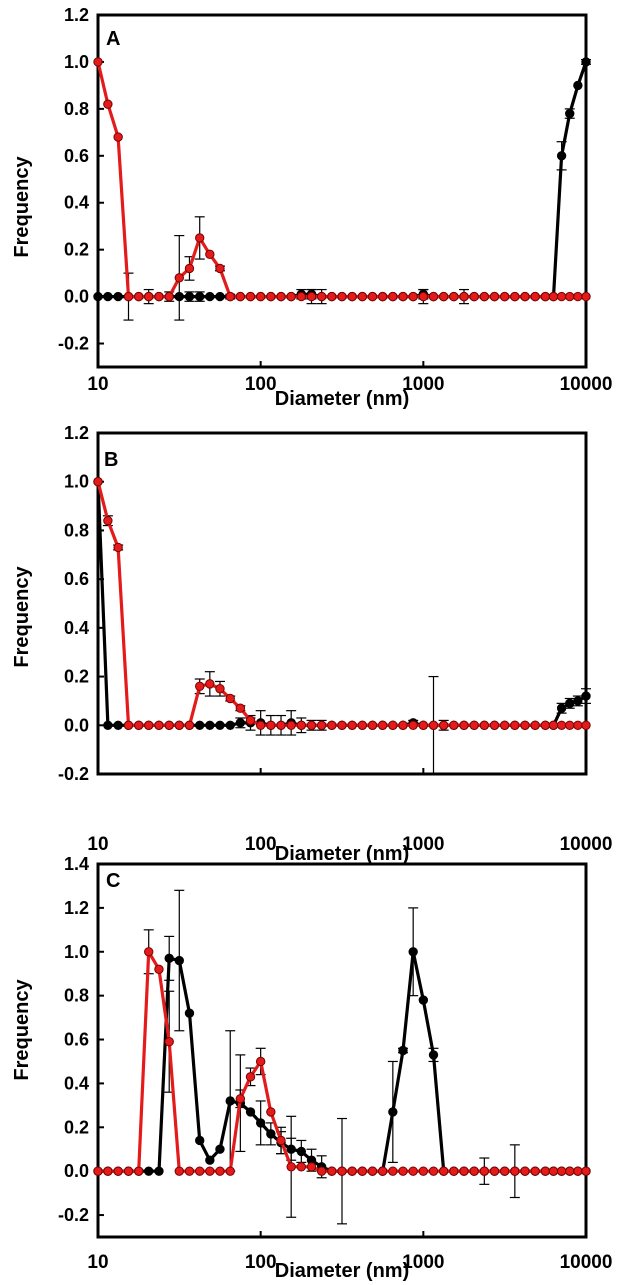  Describe the element at coordinates (423, 1262) in the screenshot. I see `xtick-label: 1000` at that location.